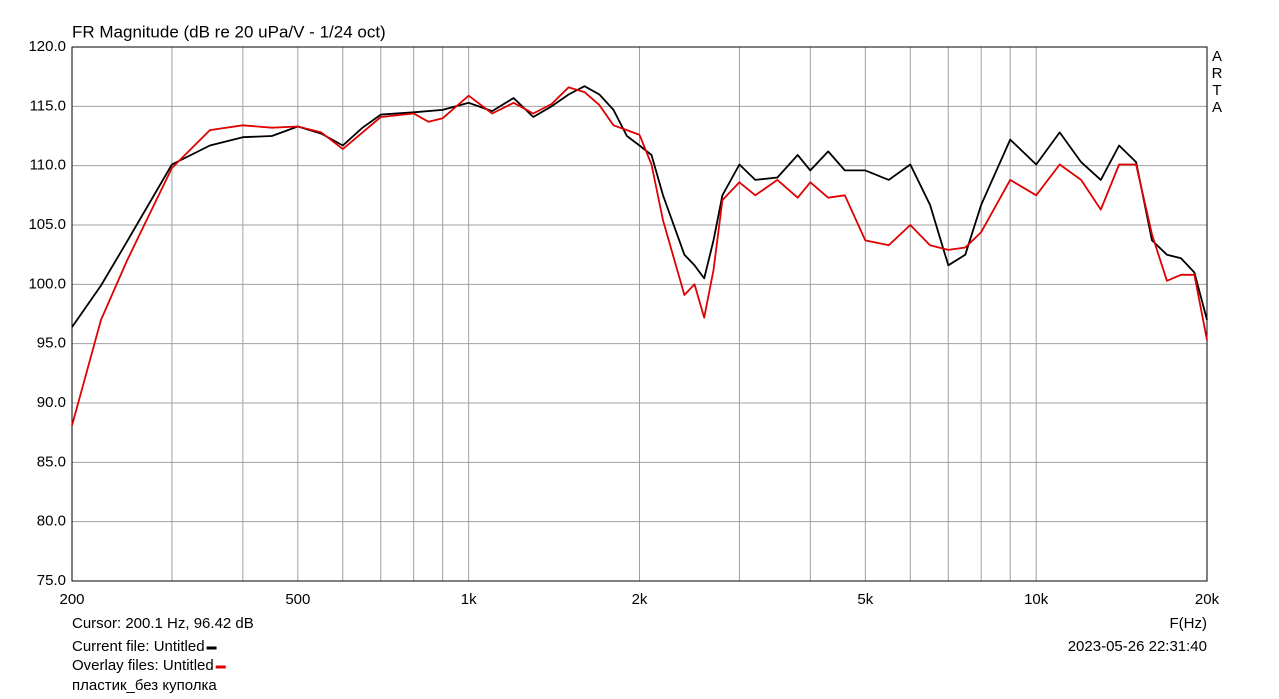  I want to click on y-tick-label: 120.0, so click(47, 46).